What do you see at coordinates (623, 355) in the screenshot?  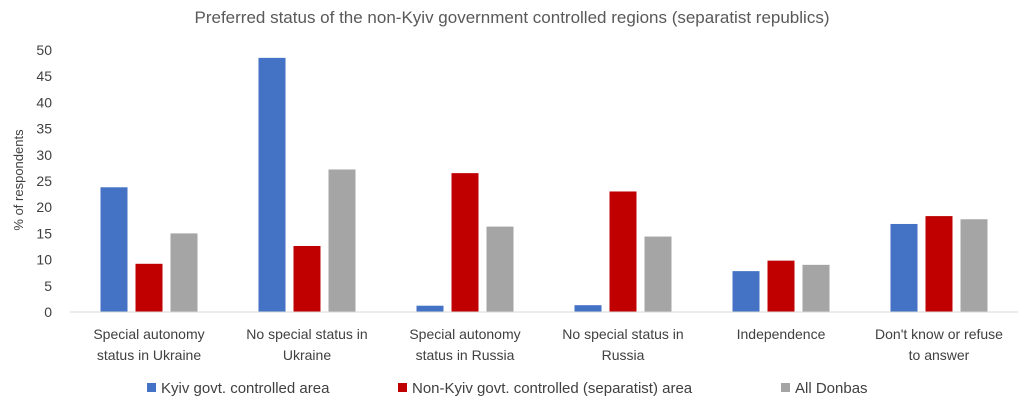 I see `x-tick-label: Russia` at bounding box center [623, 355].